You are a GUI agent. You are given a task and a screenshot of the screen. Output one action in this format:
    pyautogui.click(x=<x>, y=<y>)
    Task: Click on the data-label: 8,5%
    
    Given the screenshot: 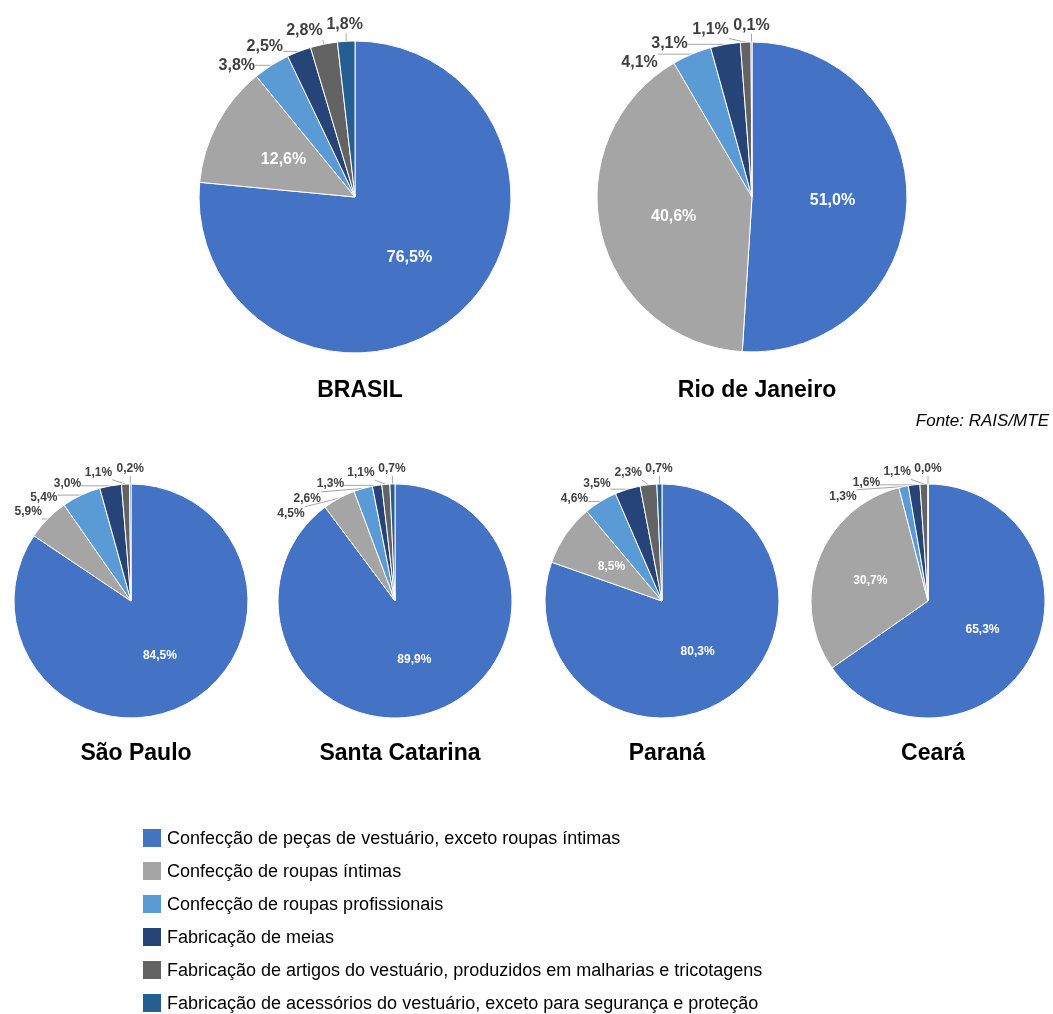 What is the action you would take?
    pyautogui.click(x=611, y=566)
    